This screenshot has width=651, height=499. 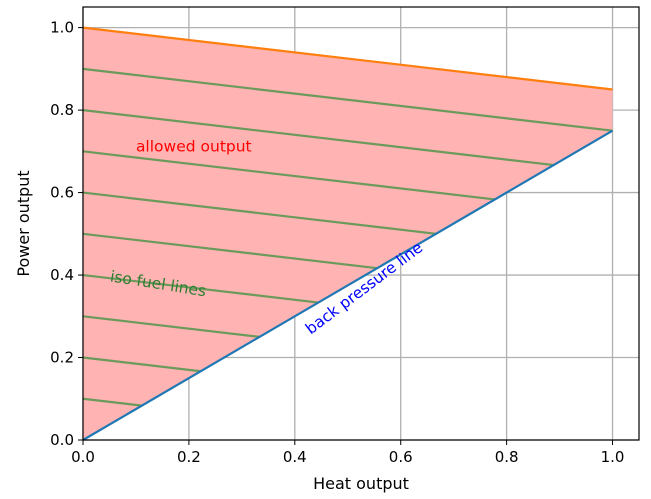 I want to click on y-tick-label: 0.8, so click(x=62, y=110).